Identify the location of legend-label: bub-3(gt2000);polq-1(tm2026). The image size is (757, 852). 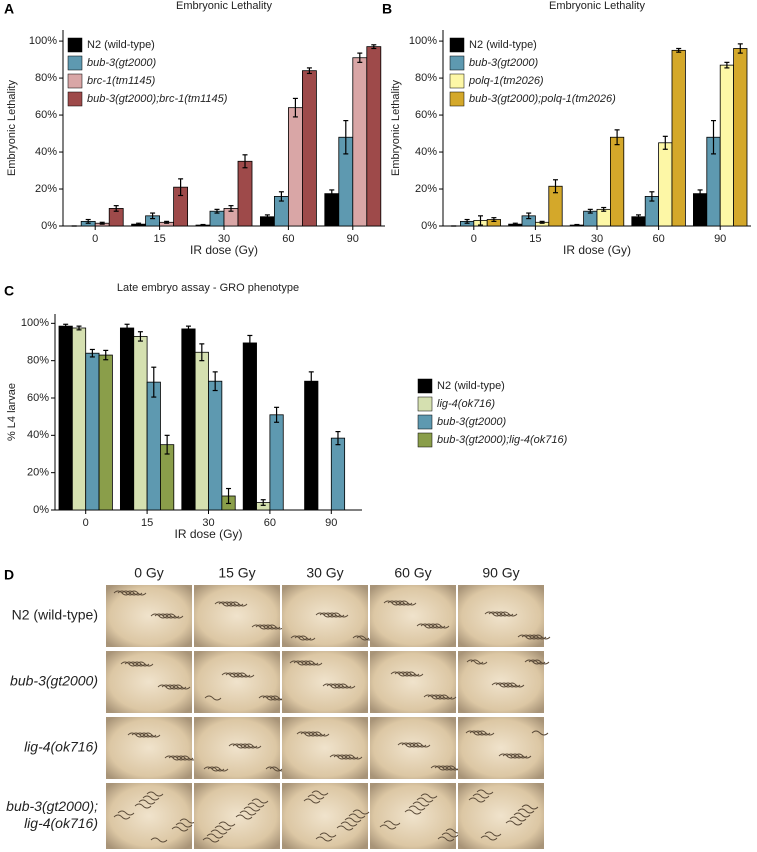
(542, 99).